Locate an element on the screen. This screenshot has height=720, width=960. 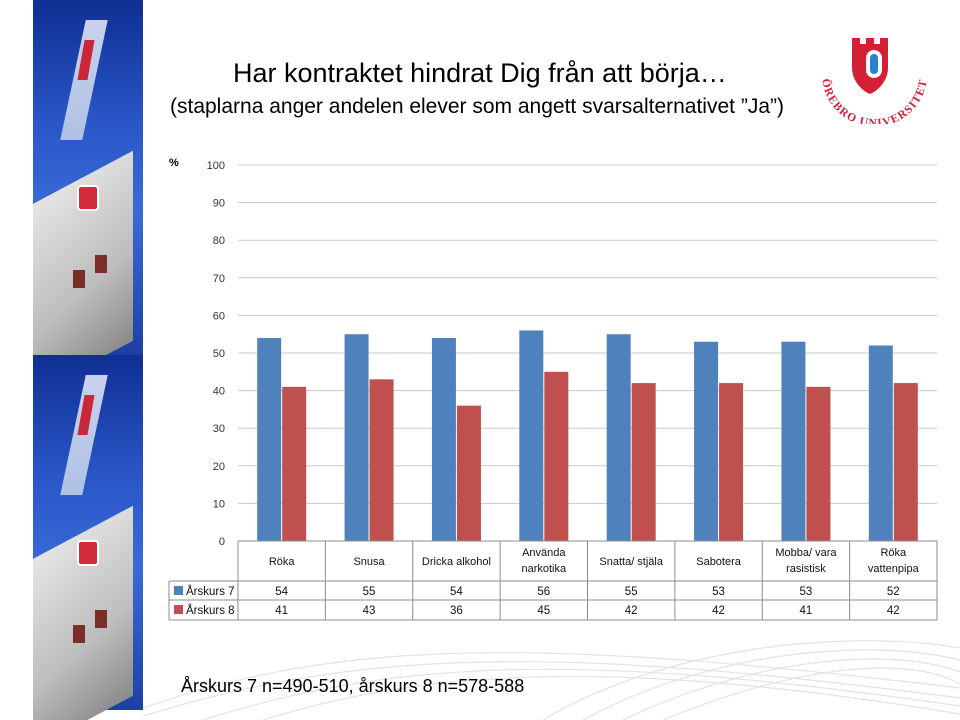
y-tick-label: 20 is located at coordinates (219, 467).